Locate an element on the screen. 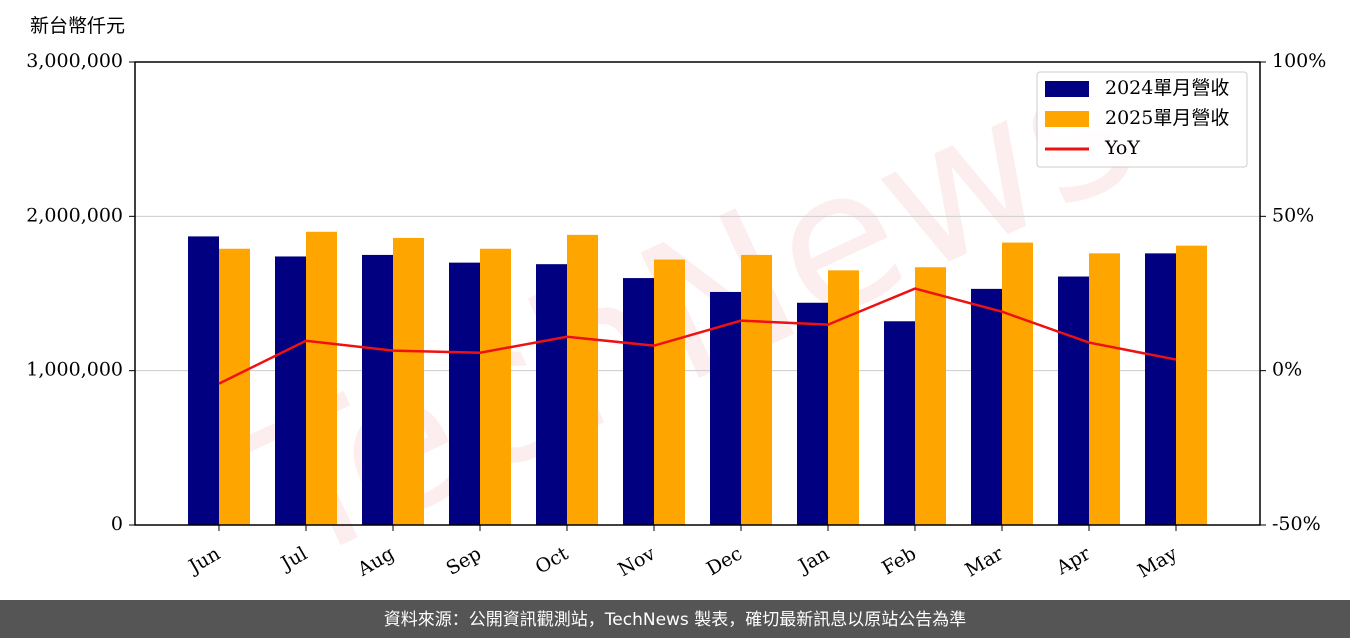  y2-tick-label: 0% is located at coordinates (1287, 370).